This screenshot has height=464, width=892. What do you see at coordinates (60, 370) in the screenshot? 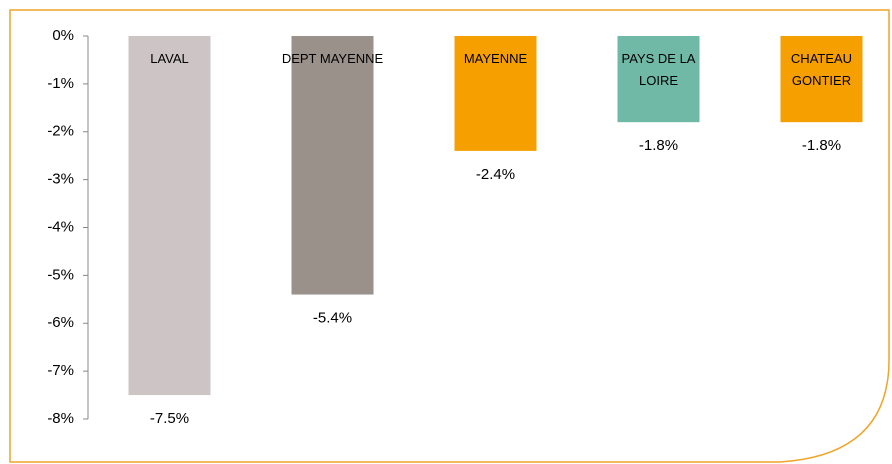
I see `y-tick-label: -7%` at bounding box center [60, 370].